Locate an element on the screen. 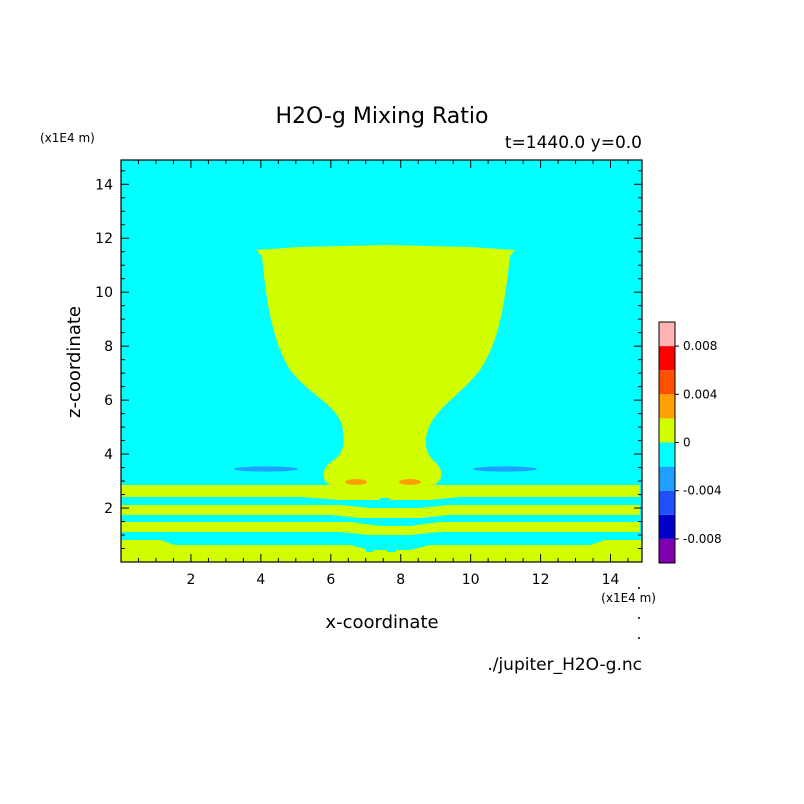 Image resolution: width=804 pixels, height=804 pixels. source-file: ./jupiter_H2O-g.nc is located at coordinates (564, 665).